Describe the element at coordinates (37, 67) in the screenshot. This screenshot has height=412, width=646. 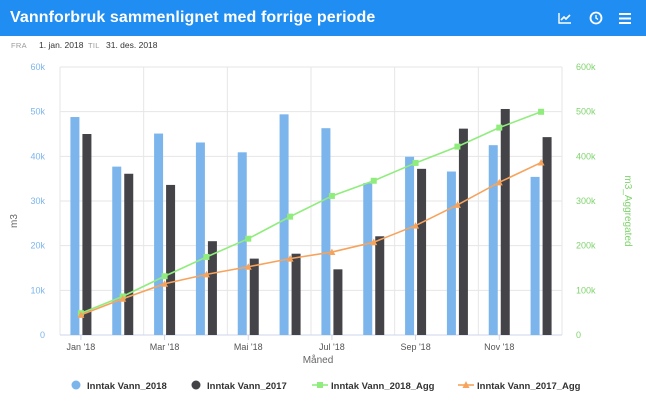
I see `y-tick-label: 60k` at that location.